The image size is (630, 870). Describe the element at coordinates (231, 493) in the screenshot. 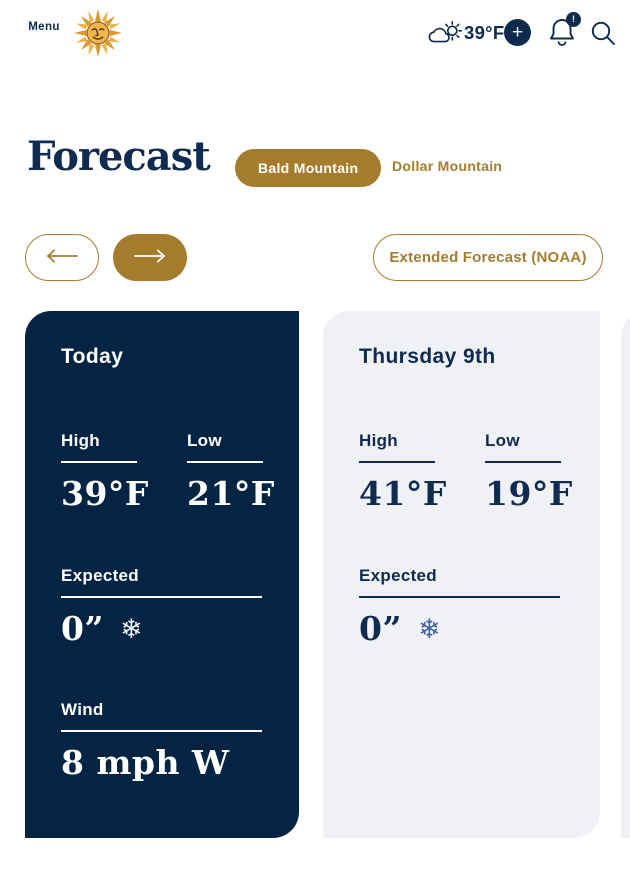

I see `low-value: 21°F` at that location.